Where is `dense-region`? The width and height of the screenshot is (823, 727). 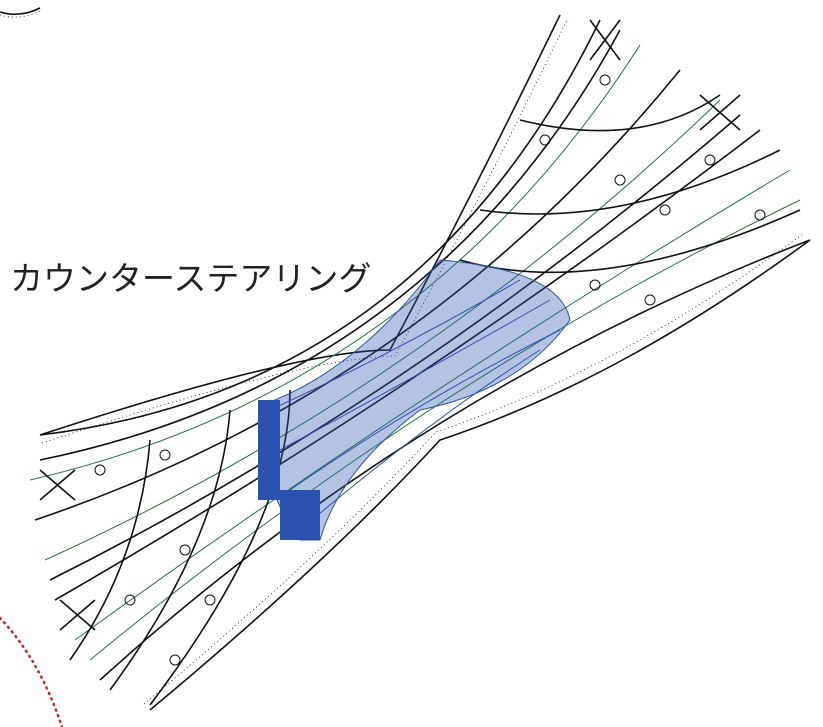
dense-region is located at coordinates (415, 400).